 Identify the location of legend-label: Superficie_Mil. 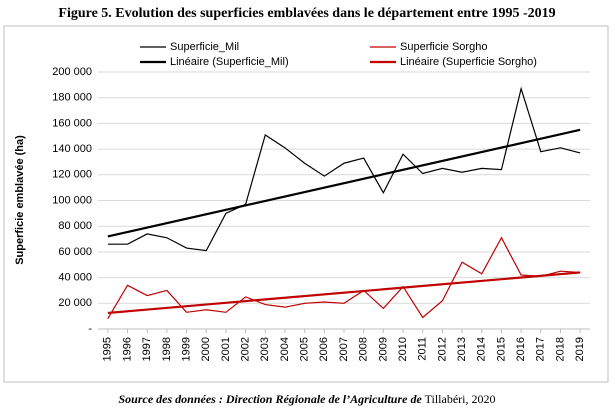
(204, 47).